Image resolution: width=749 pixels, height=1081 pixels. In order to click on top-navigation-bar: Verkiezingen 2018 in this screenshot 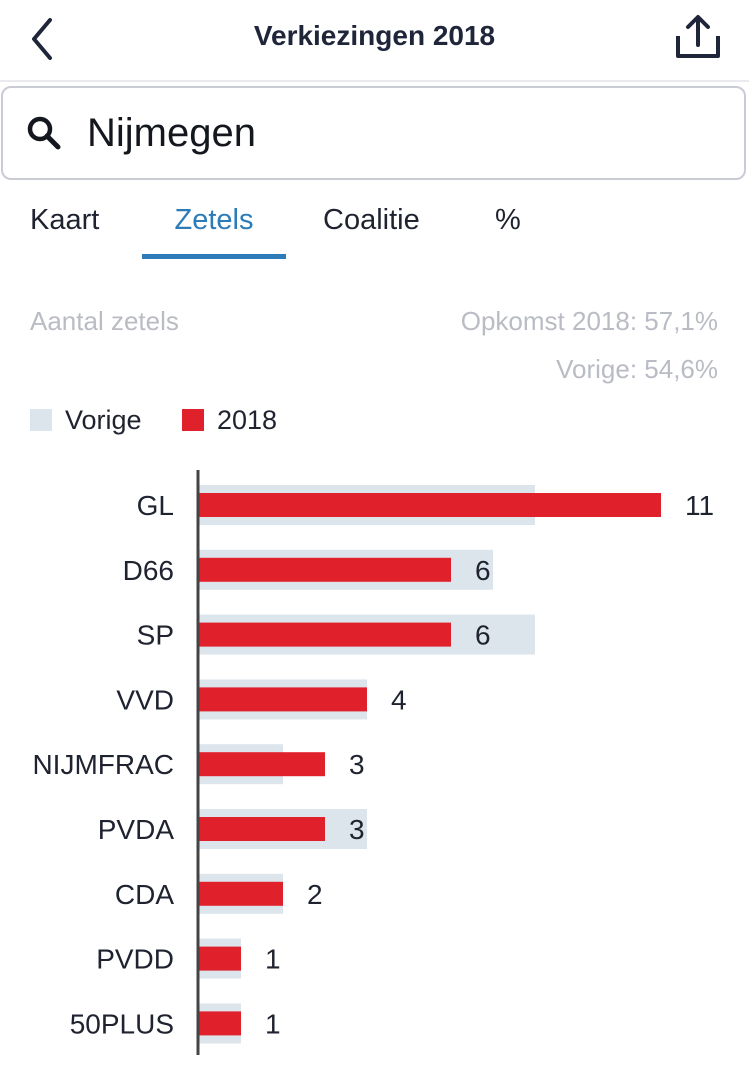, I will do `click(374, 41)`.